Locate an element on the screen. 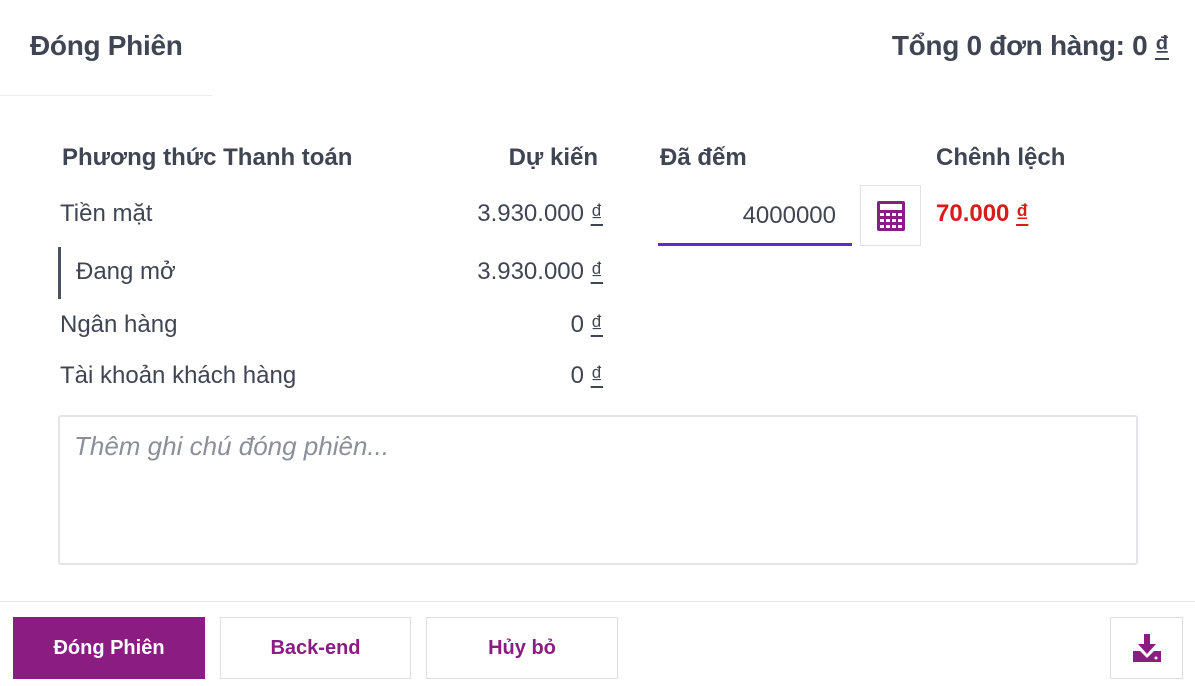 The height and width of the screenshot is (686, 1195). orders-total-text: Tổng 0 đơn hàng: 0 is located at coordinates (1019, 45).